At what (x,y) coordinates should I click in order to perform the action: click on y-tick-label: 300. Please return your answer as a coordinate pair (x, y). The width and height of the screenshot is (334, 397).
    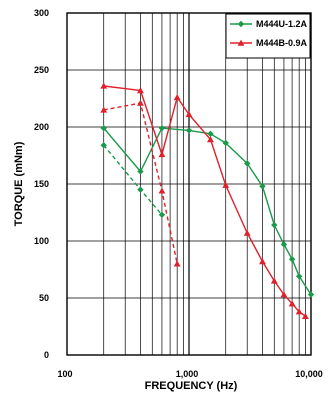
    Looking at the image, I should click on (41, 13).